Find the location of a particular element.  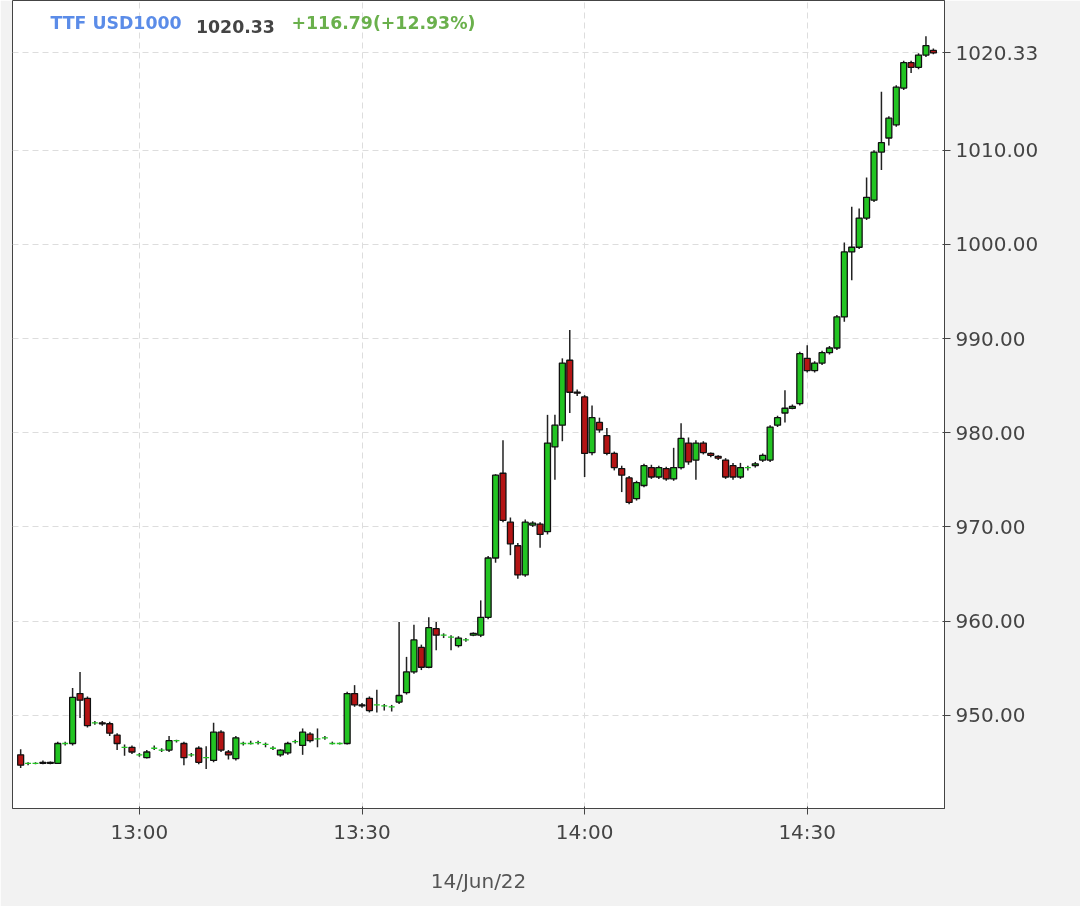

y-tick-label: 950.00 is located at coordinates (990, 715).